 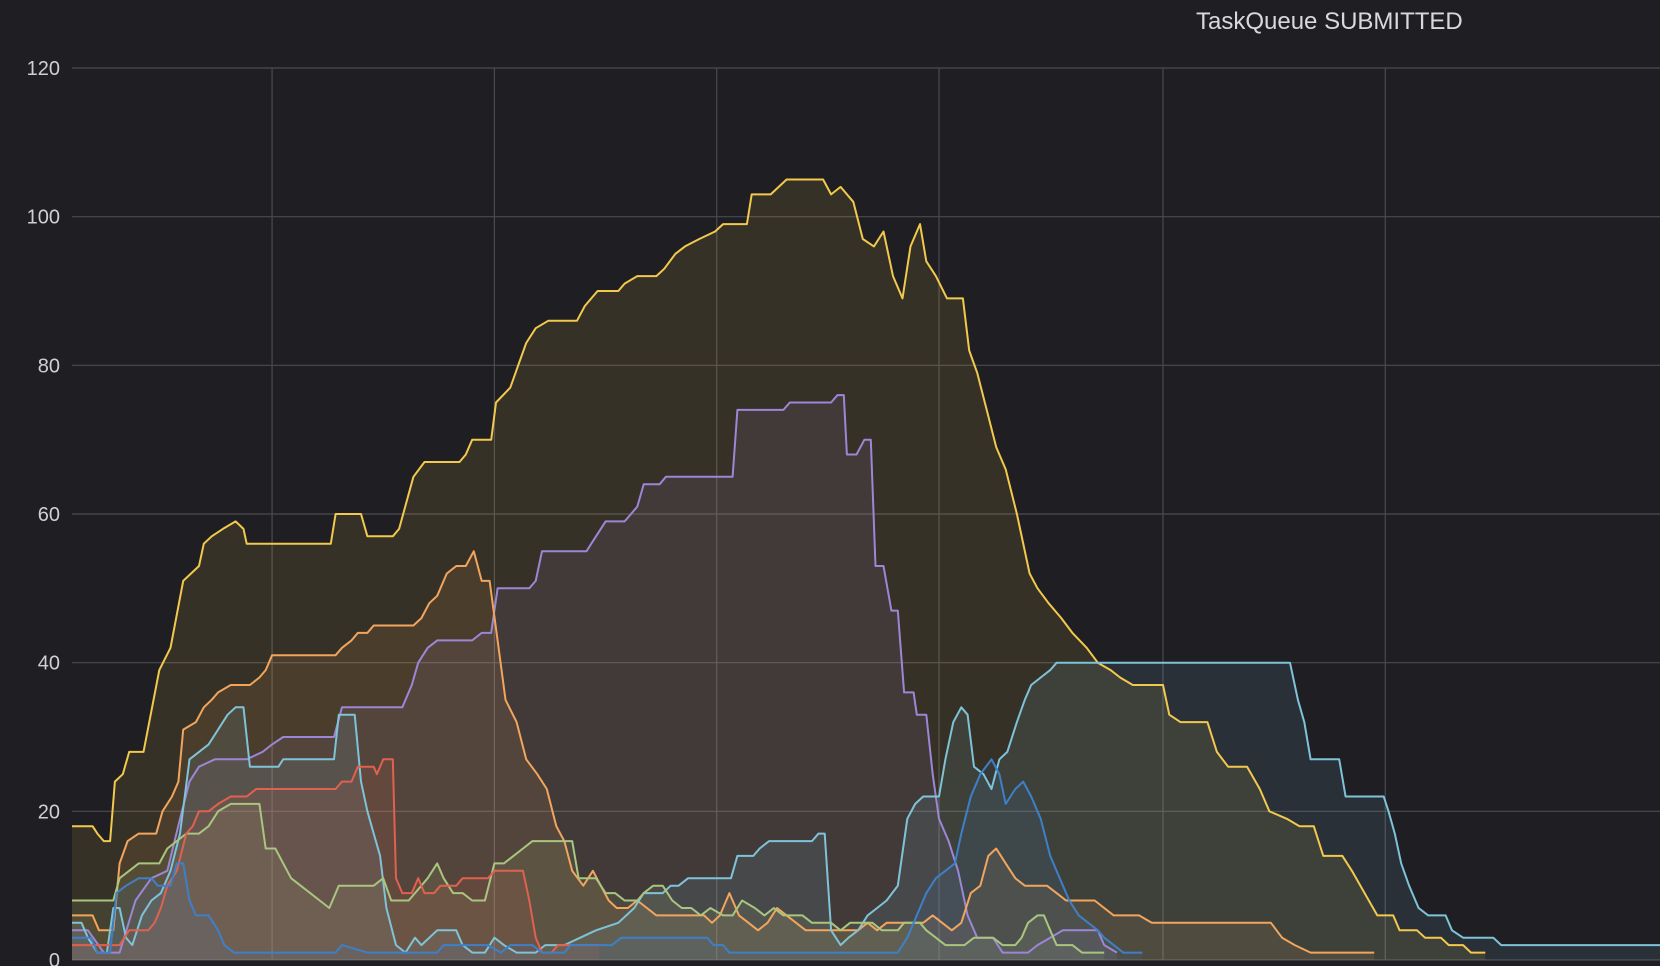 I want to click on panel-title: TaskQueue SUBMITTED, so click(x=1329, y=21).